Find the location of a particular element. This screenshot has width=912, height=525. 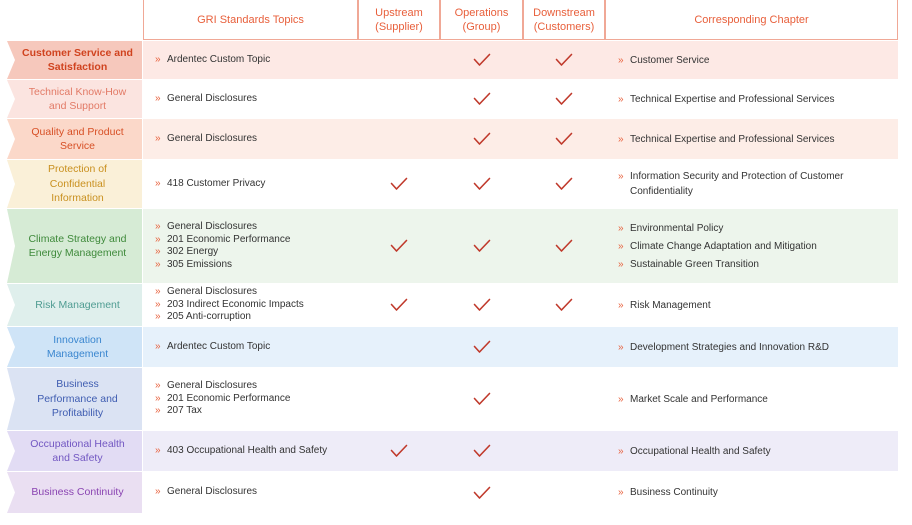

gri-topic-item: 201 Economic Performance is located at coordinates (256, 240).